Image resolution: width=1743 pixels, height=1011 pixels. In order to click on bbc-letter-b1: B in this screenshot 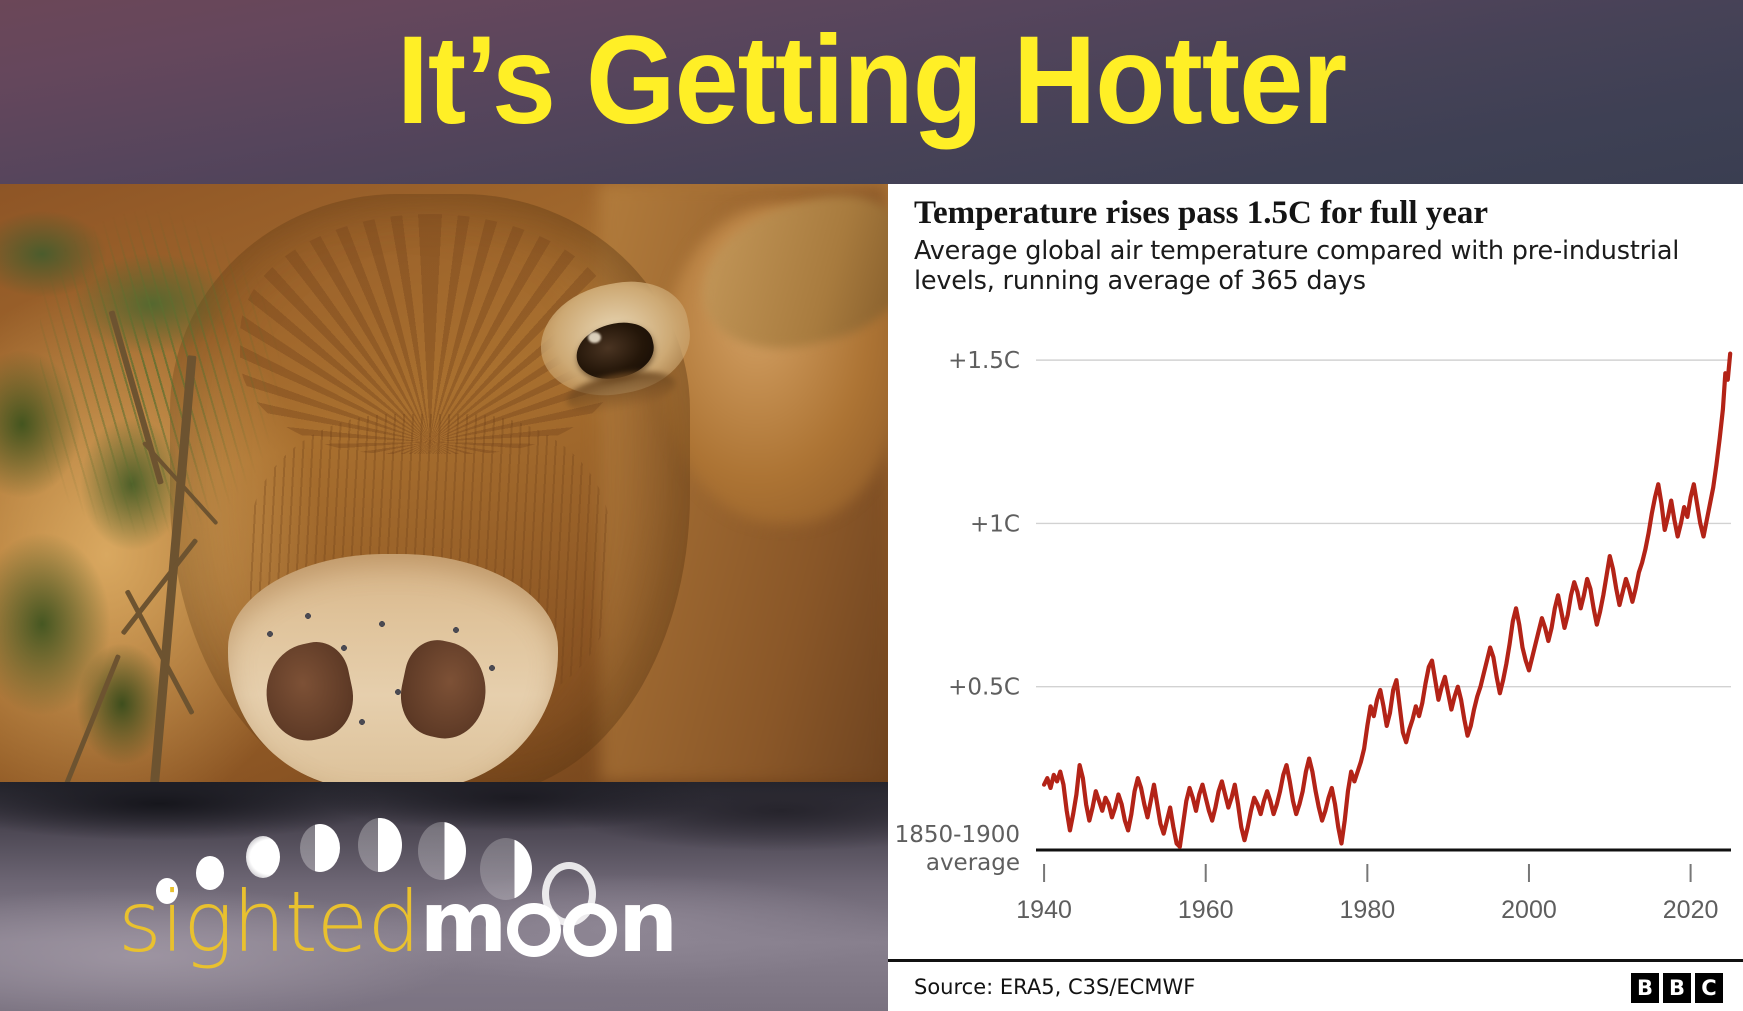, I will do `click(1645, 988)`.